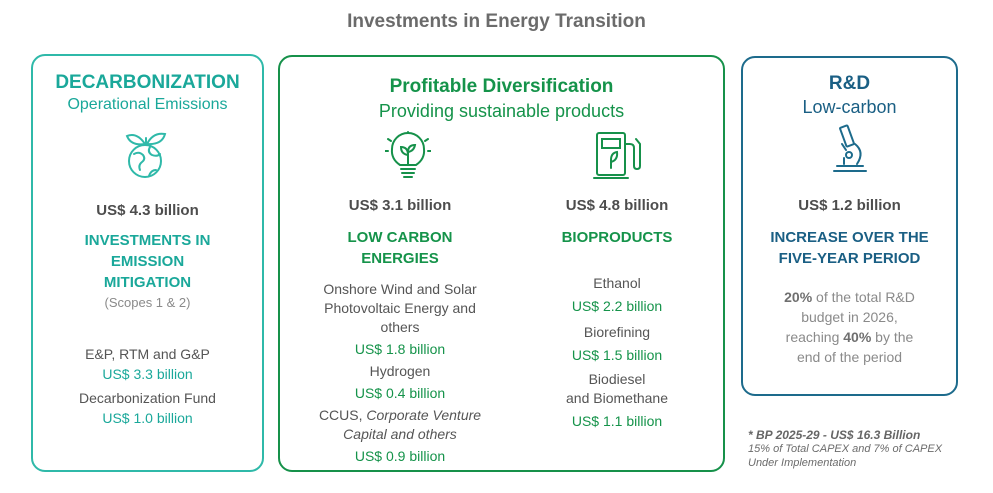 Image resolution: width=993 pixels, height=493 pixels. I want to click on low-carbon-item-value: US$ 1.8 billion, so click(400, 349).